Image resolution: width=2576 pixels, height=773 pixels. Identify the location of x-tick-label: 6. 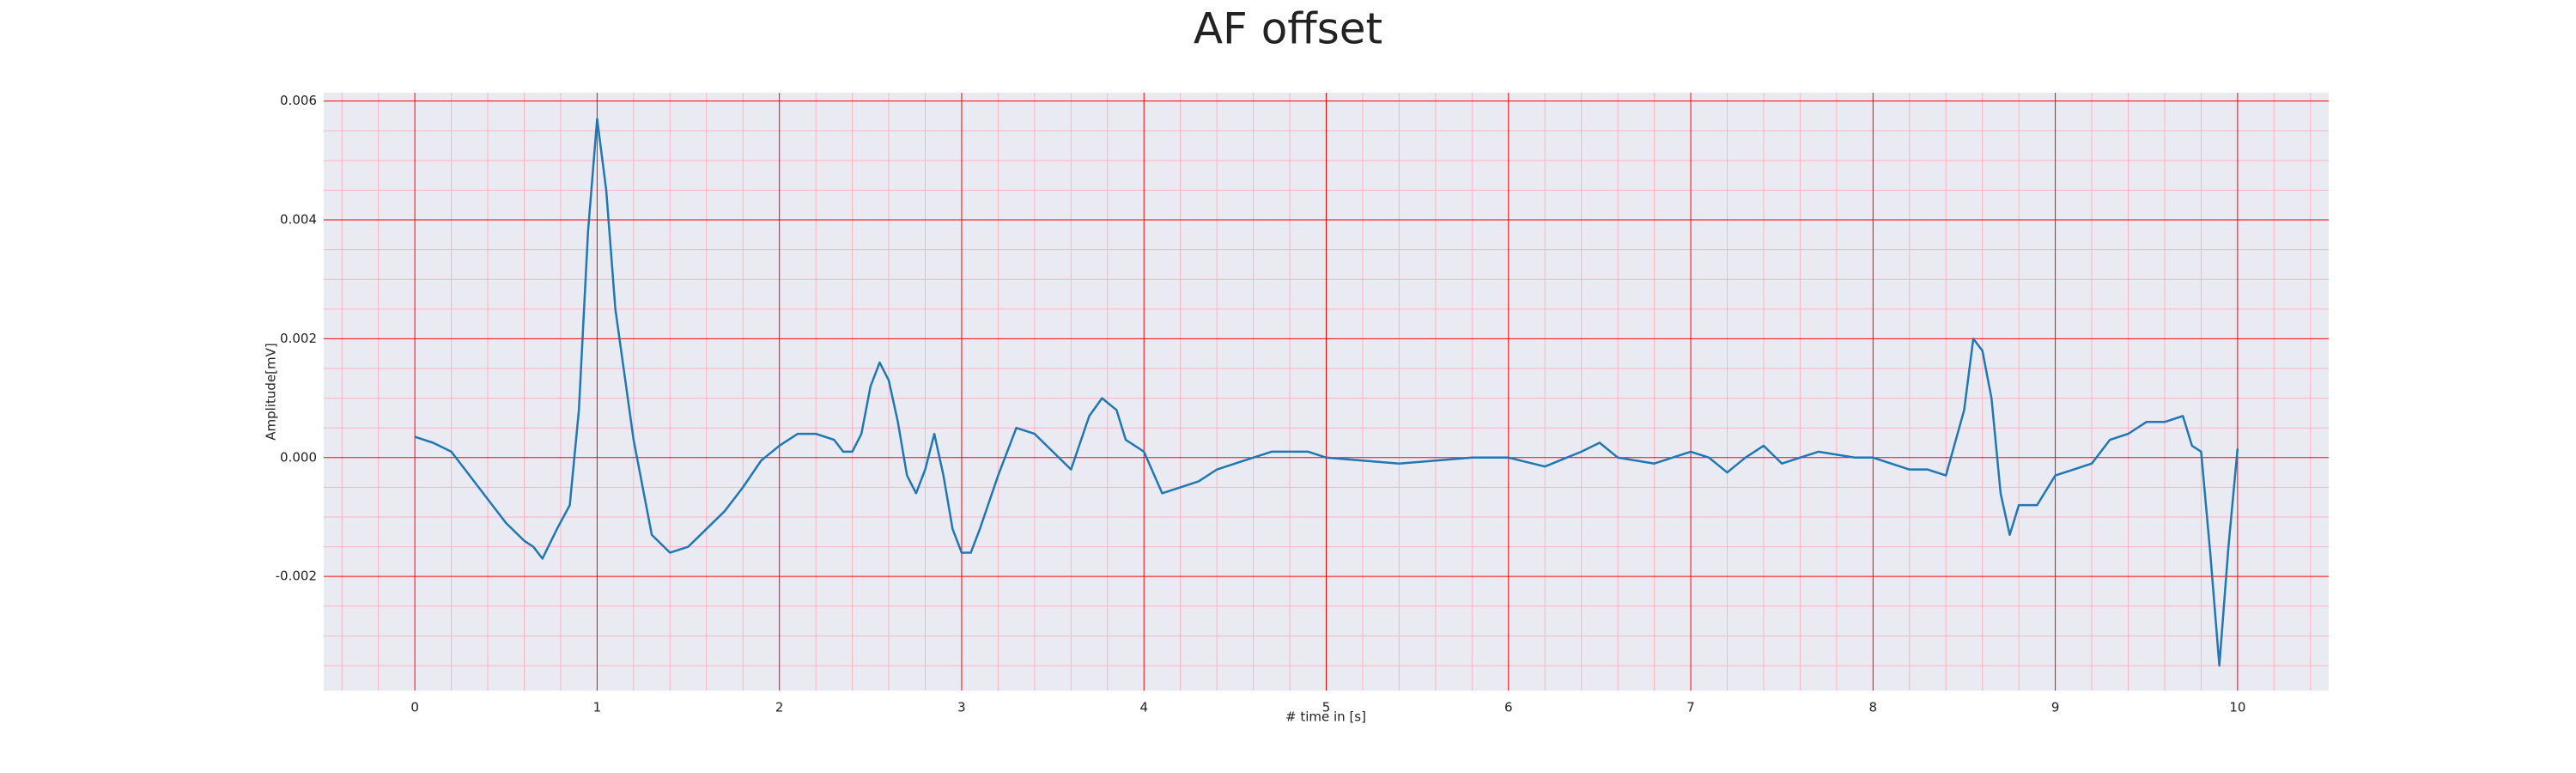
(1508, 707).